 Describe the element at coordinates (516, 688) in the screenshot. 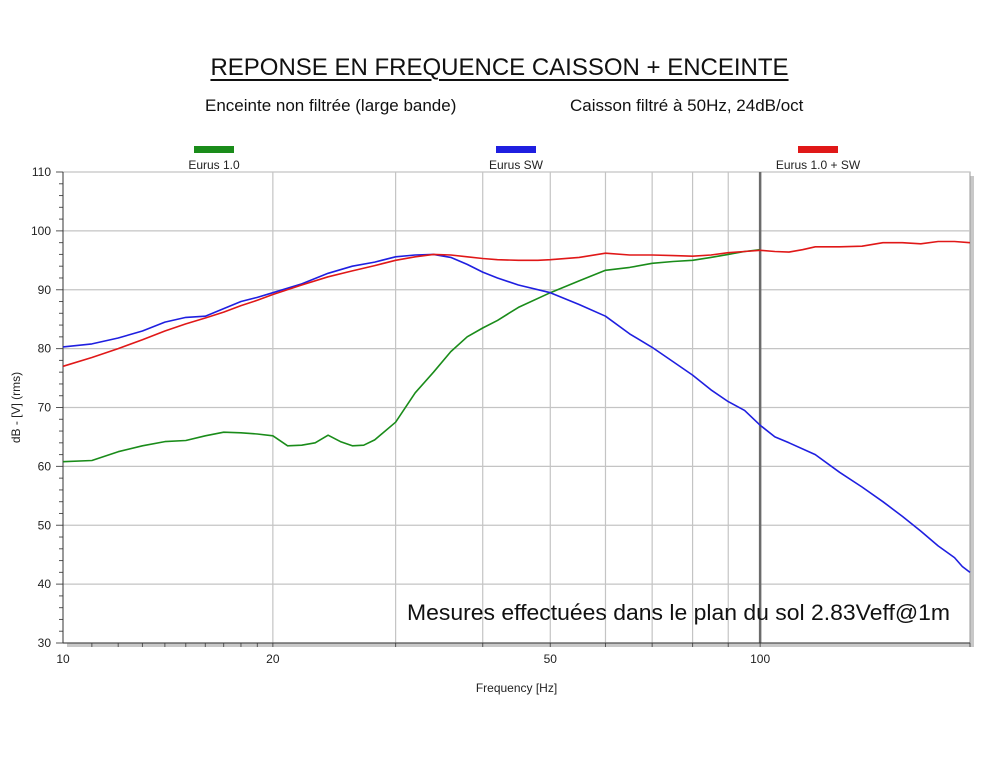

I see `x-axis-label: Frequency [Hz]` at that location.